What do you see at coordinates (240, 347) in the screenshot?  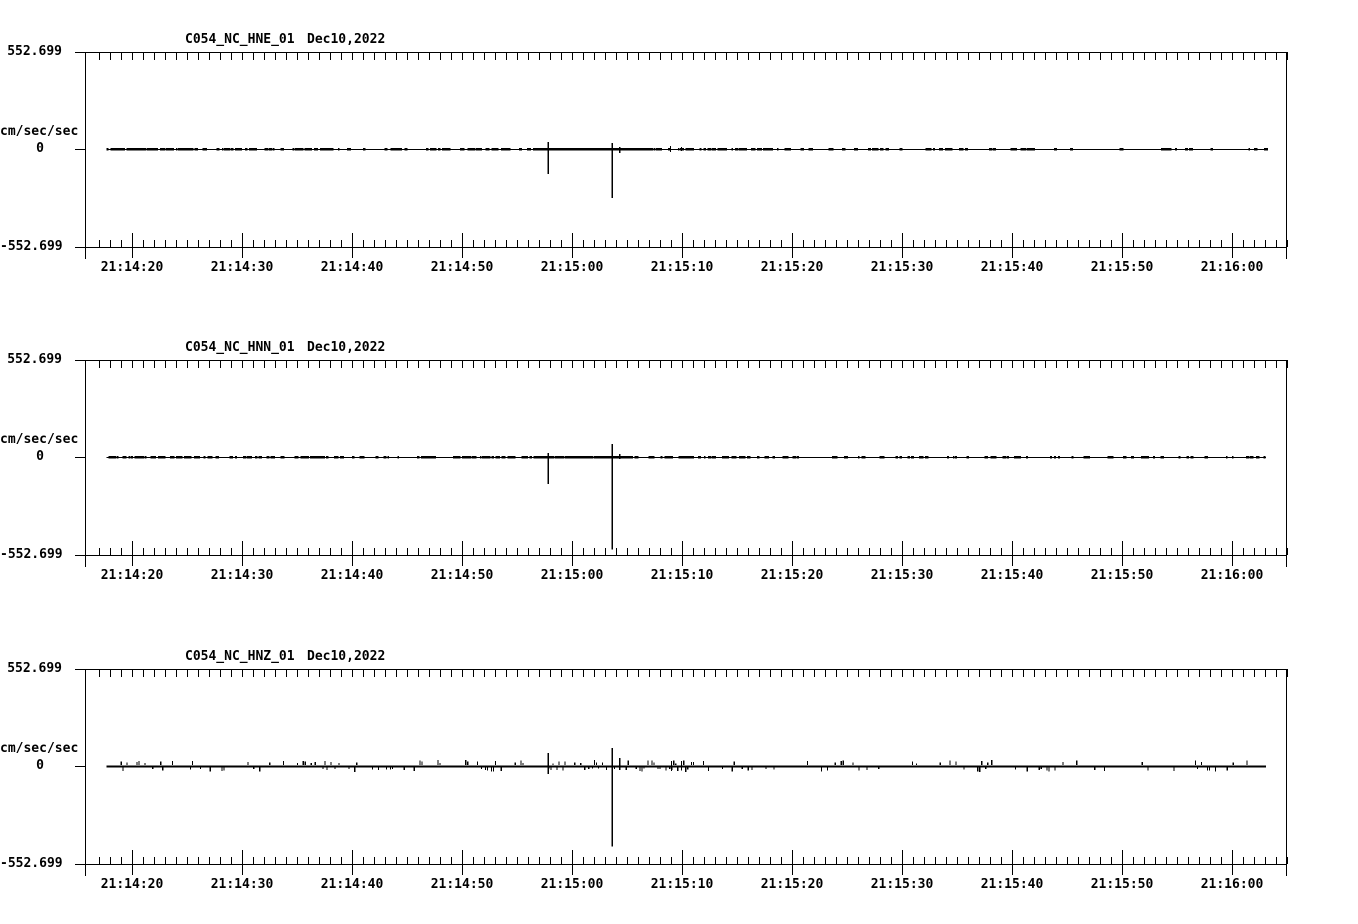 I see `station-channel-label: C054_NC_HNN_01` at bounding box center [240, 347].